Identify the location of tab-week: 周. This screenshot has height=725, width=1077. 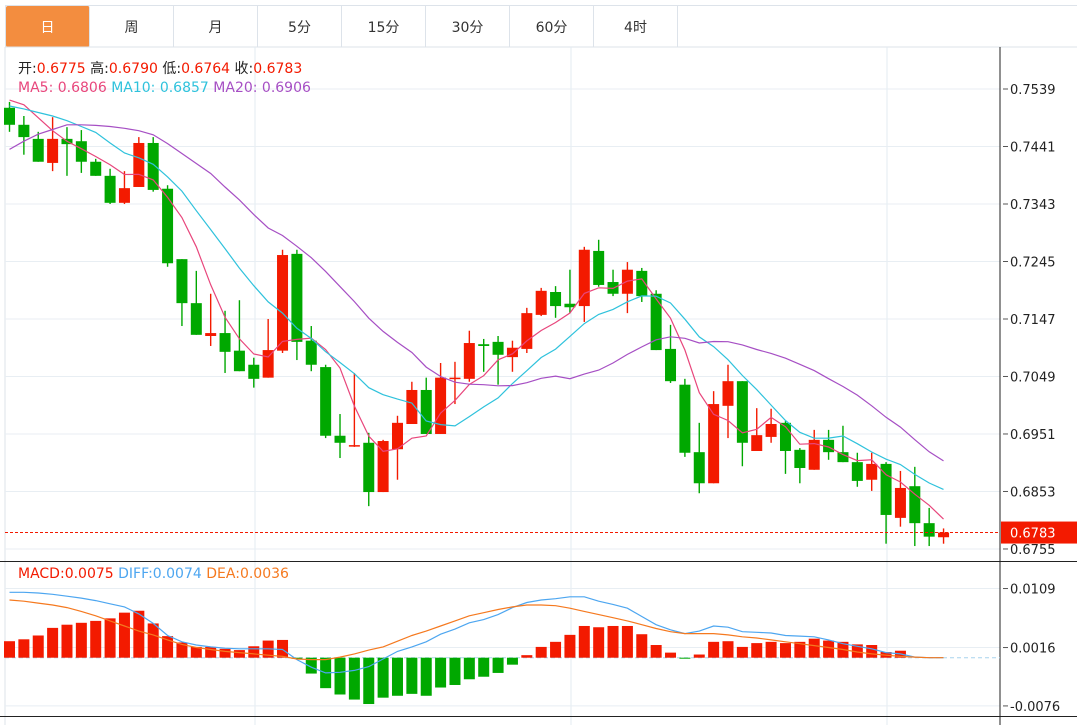
(132, 26).